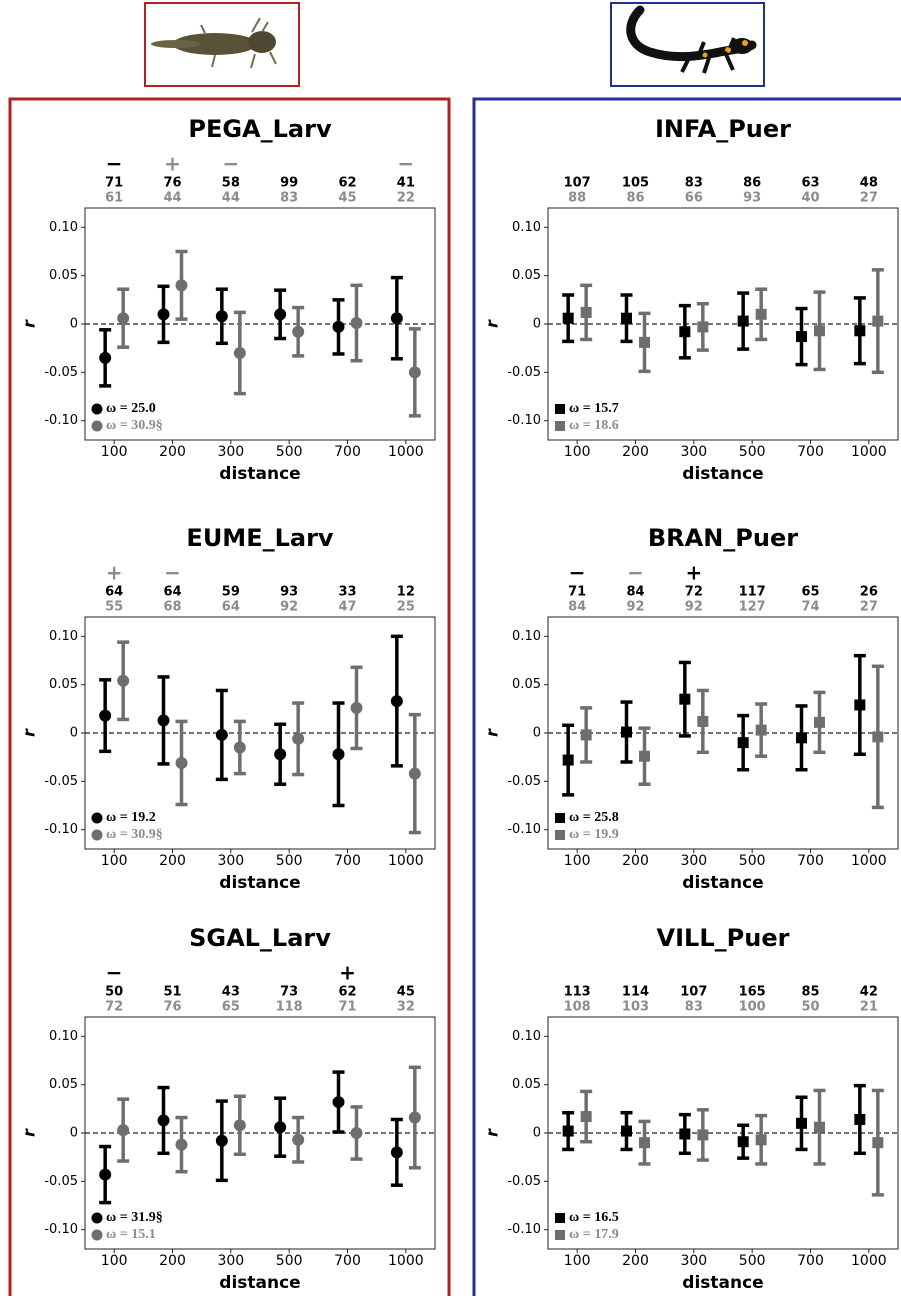  I want to click on sample-size: 76, so click(172, 1007).